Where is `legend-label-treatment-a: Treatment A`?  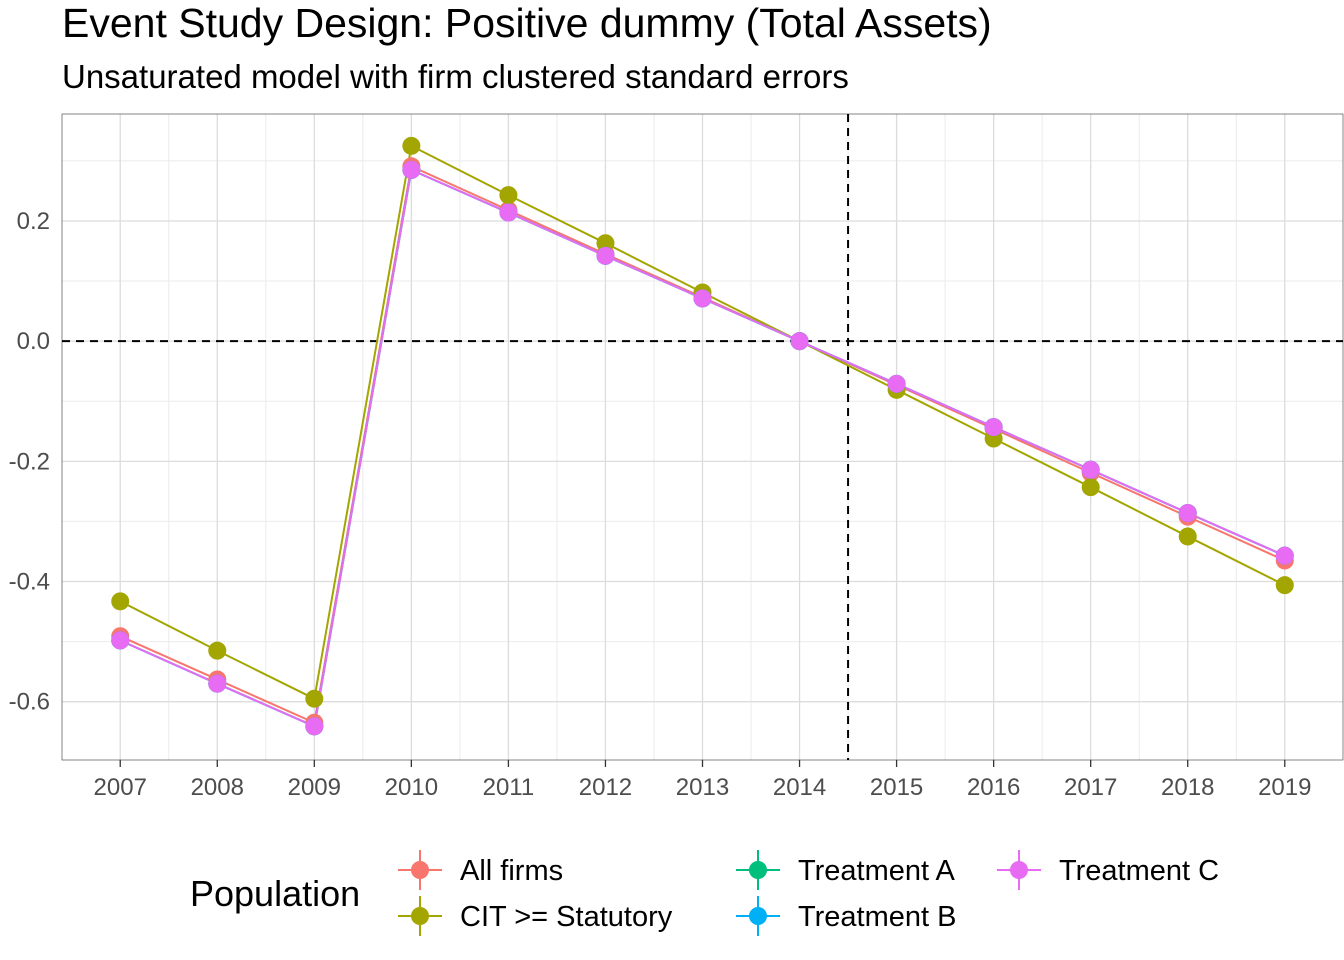
legend-label-treatment-a: Treatment A is located at coordinates (877, 871).